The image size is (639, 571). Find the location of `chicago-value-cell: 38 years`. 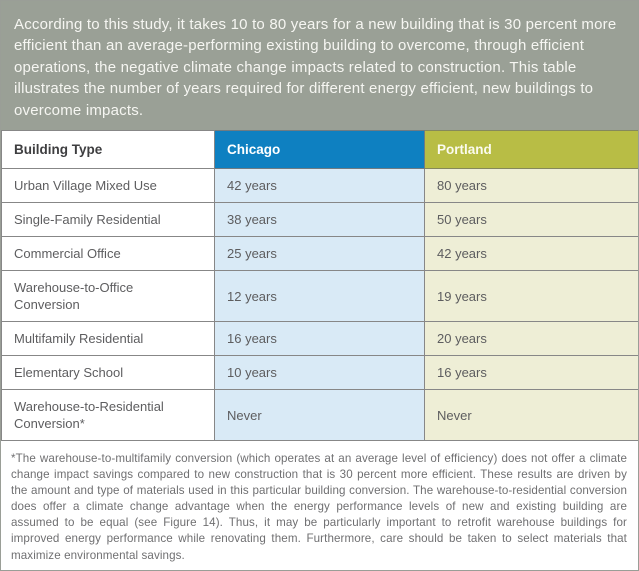

chicago-value-cell: 38 years is located at coordinates (319, 219).